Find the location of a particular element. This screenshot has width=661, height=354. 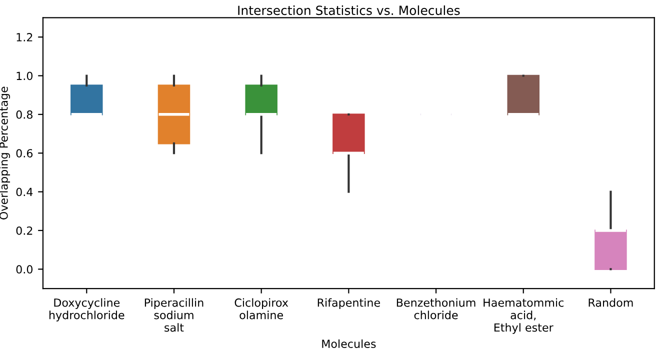

chart-title: Intersection Statistics vs. Molecules is located at coordinates (349, 10).